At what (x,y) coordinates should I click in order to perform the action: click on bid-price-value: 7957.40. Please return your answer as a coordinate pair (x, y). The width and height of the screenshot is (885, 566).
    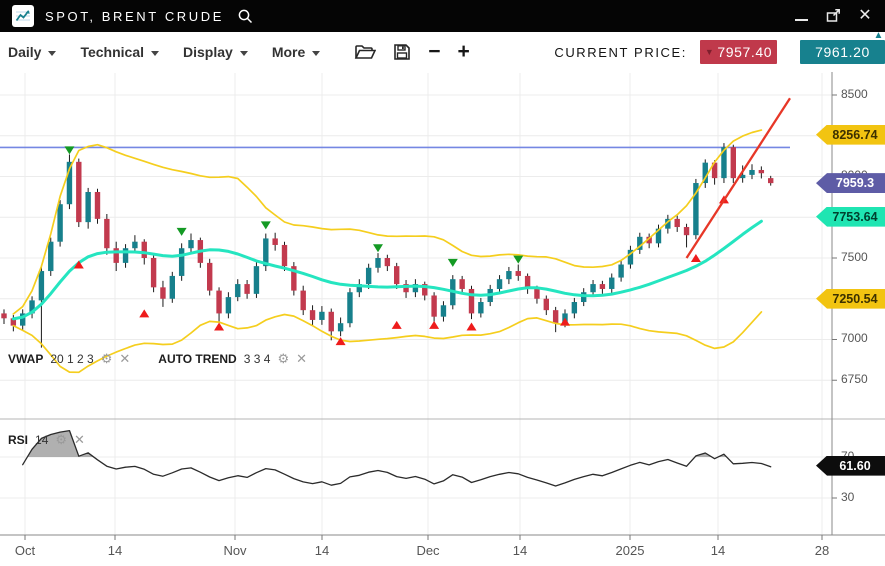
    Looking at the image, I should click on (745, 52).